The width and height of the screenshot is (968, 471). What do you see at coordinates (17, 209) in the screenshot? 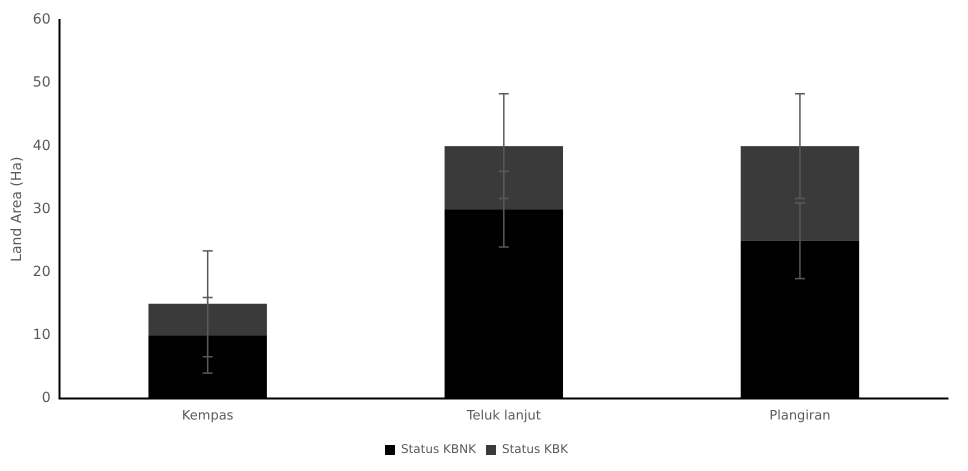
I see `y-axis-title: Land Area (Ha)` at bounding box center [17, 209].